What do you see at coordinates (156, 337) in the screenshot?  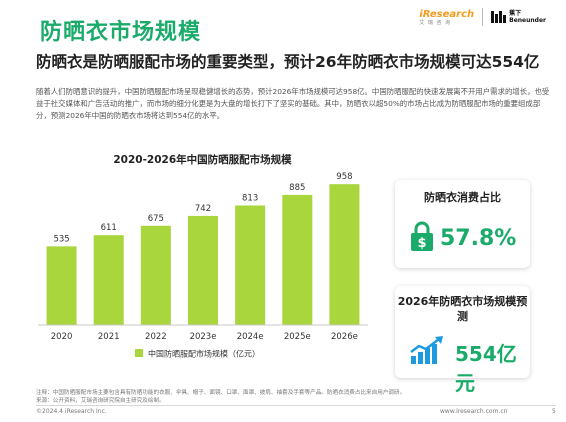 I see `chart-x-tick-label: 2022` at bounding box center [156, 337].